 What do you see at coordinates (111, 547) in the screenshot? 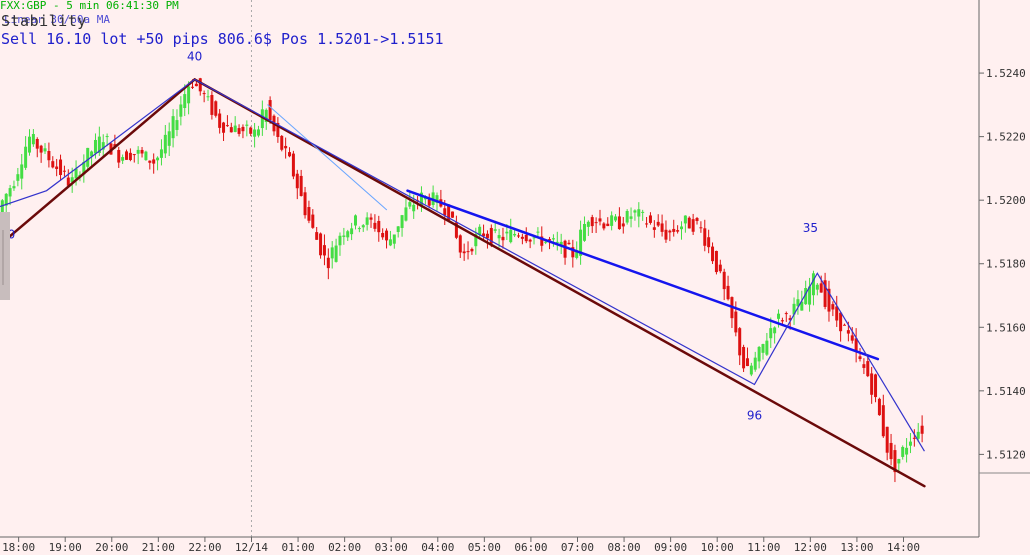
I see `x-tick-label: 20:00` at bounding box center [111, 547].